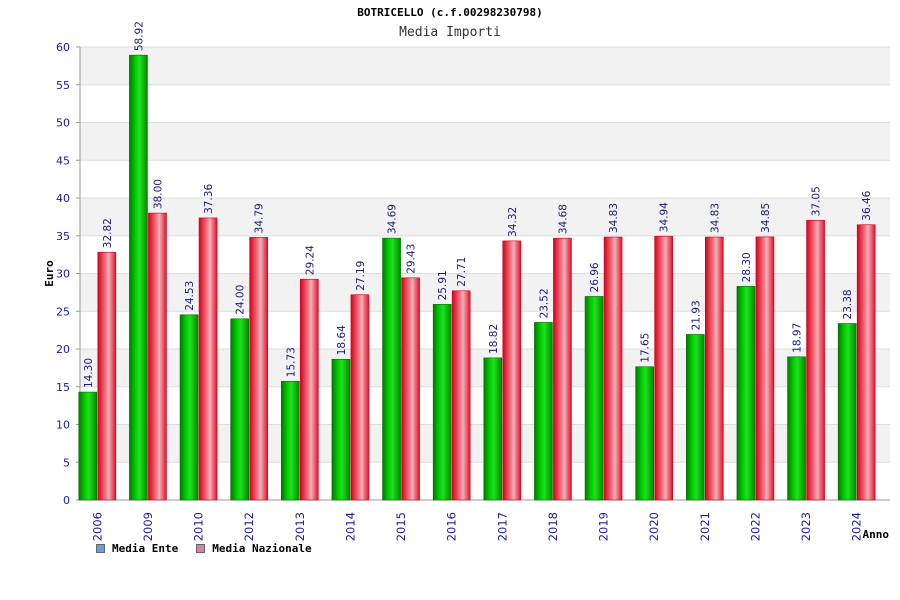 Image resolution: width=900 pixels, height=600 pixels. What do you see at coordinates (654, 526) in the screenshot?
I see `x-tick-label: 2020` at bounding box center [654, 526].